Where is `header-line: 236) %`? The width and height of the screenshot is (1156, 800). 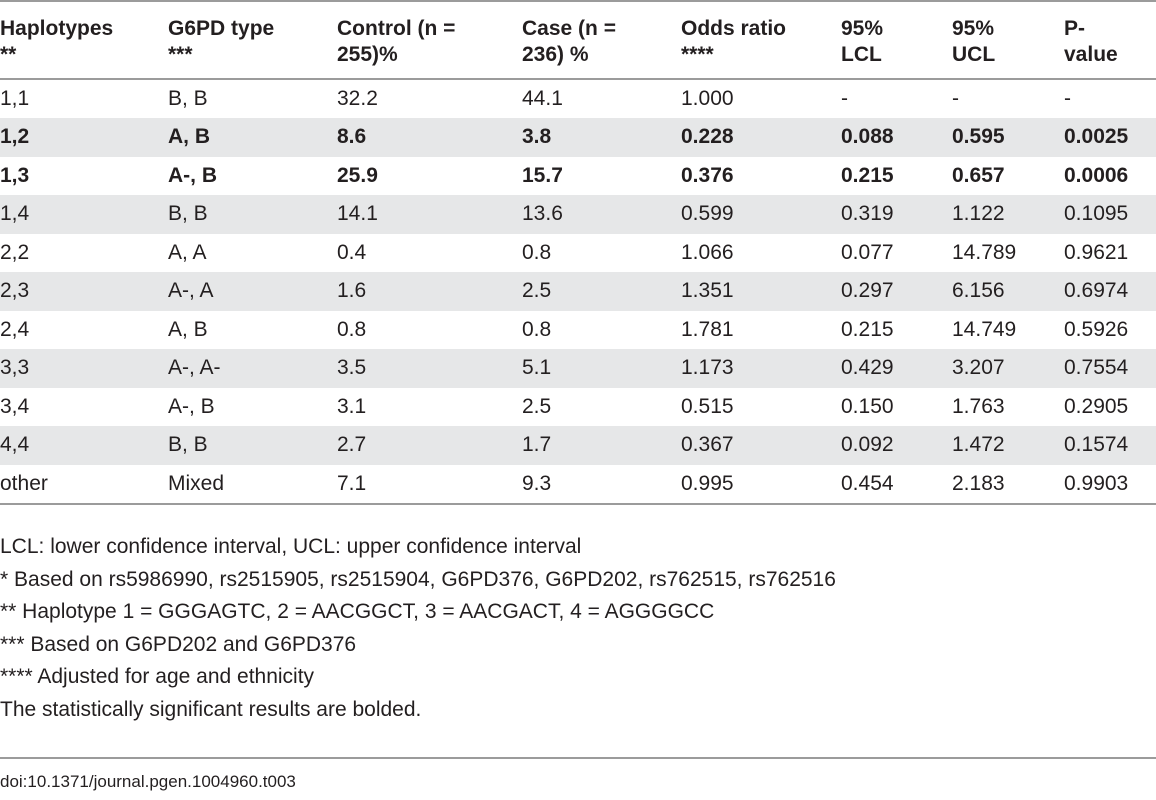 header-line: 236) % is located at coordinates (555, 54).